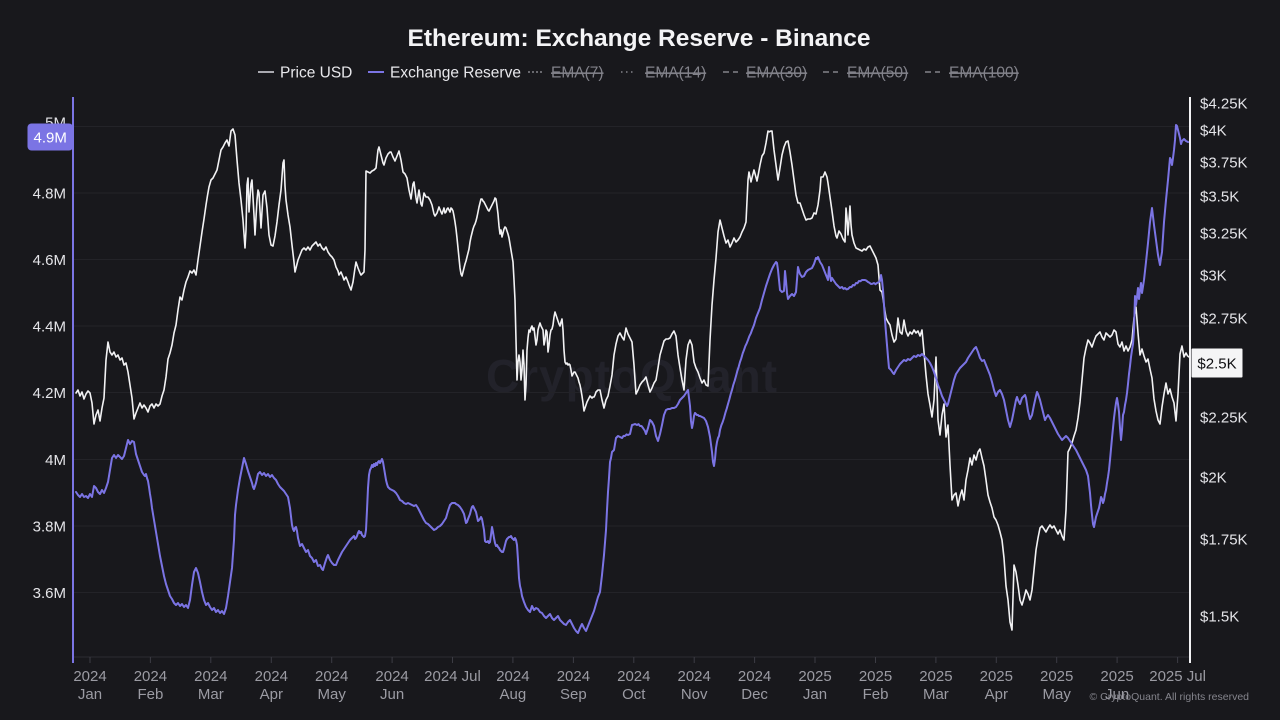 This screenshot has width=1280, height=720. Describe the element at coordinates (1177, 676) in the screenshot. I see `svg-text: 2025 Jul` at that location.